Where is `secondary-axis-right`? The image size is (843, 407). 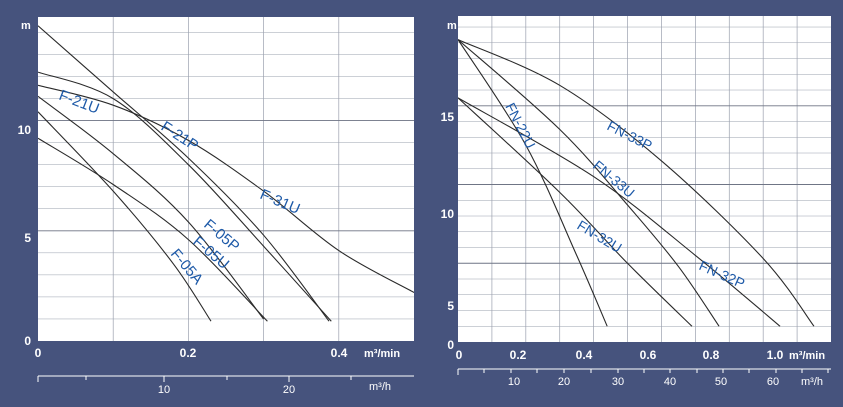 secondary-axis-right is located at coordinates (644, 371).